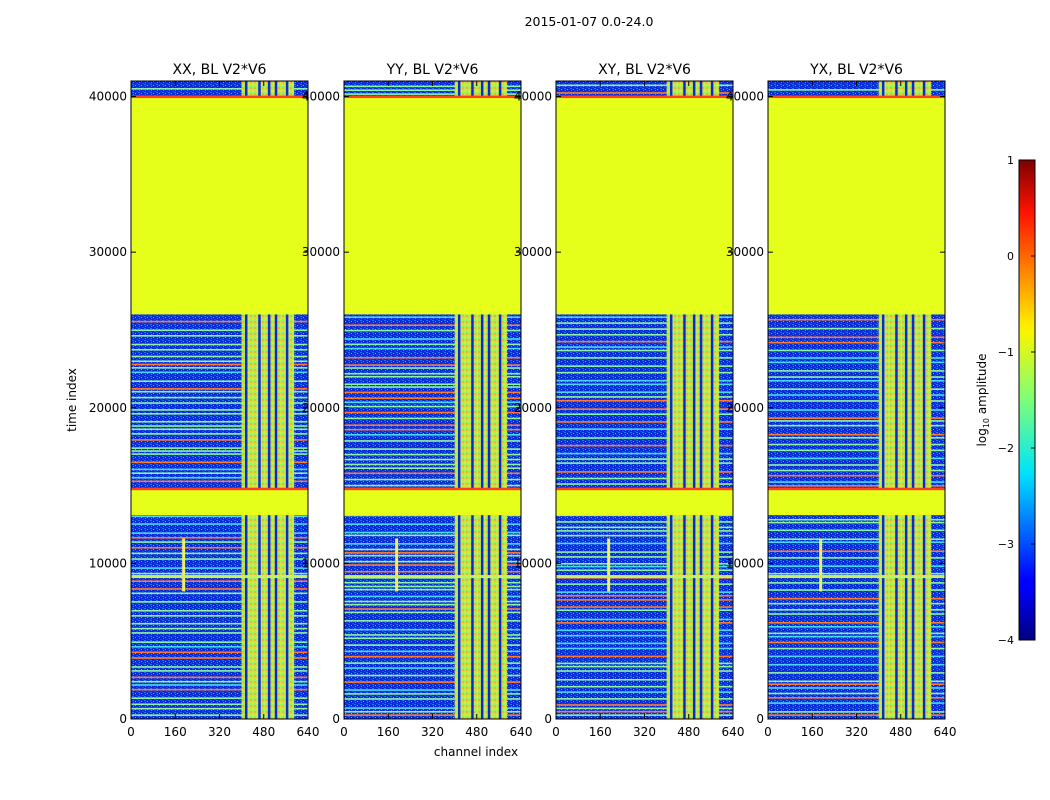  Describe the element at coordinates (589, 21) in the screenshot. I see `figure-suptitle: 2015-01-07 0.0-24.0` at that location.